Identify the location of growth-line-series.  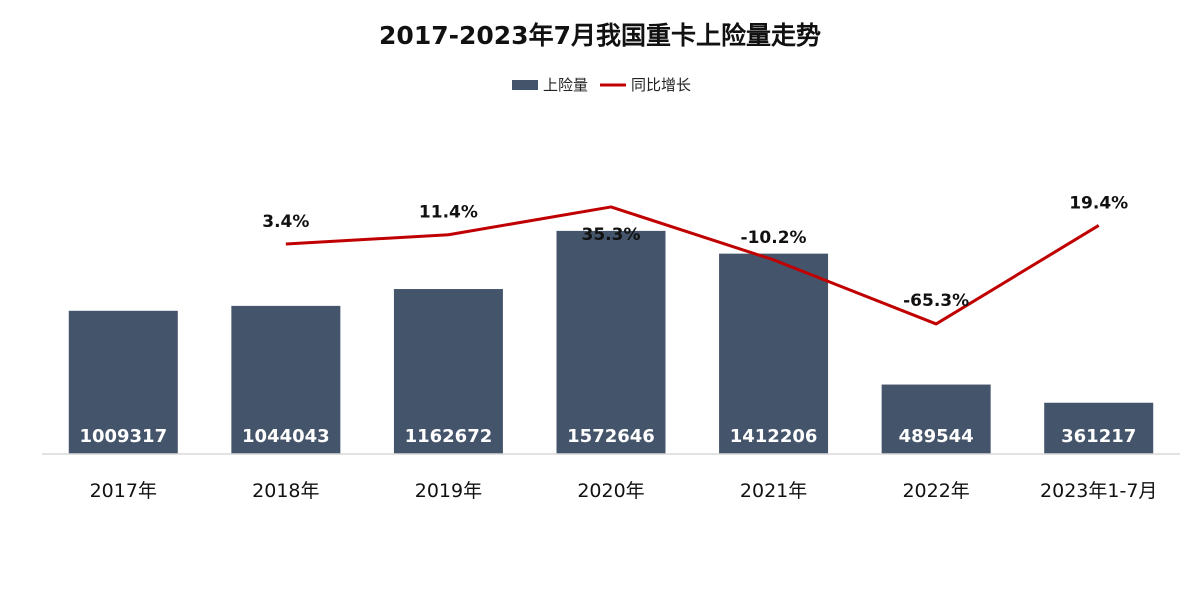
(692, 265).